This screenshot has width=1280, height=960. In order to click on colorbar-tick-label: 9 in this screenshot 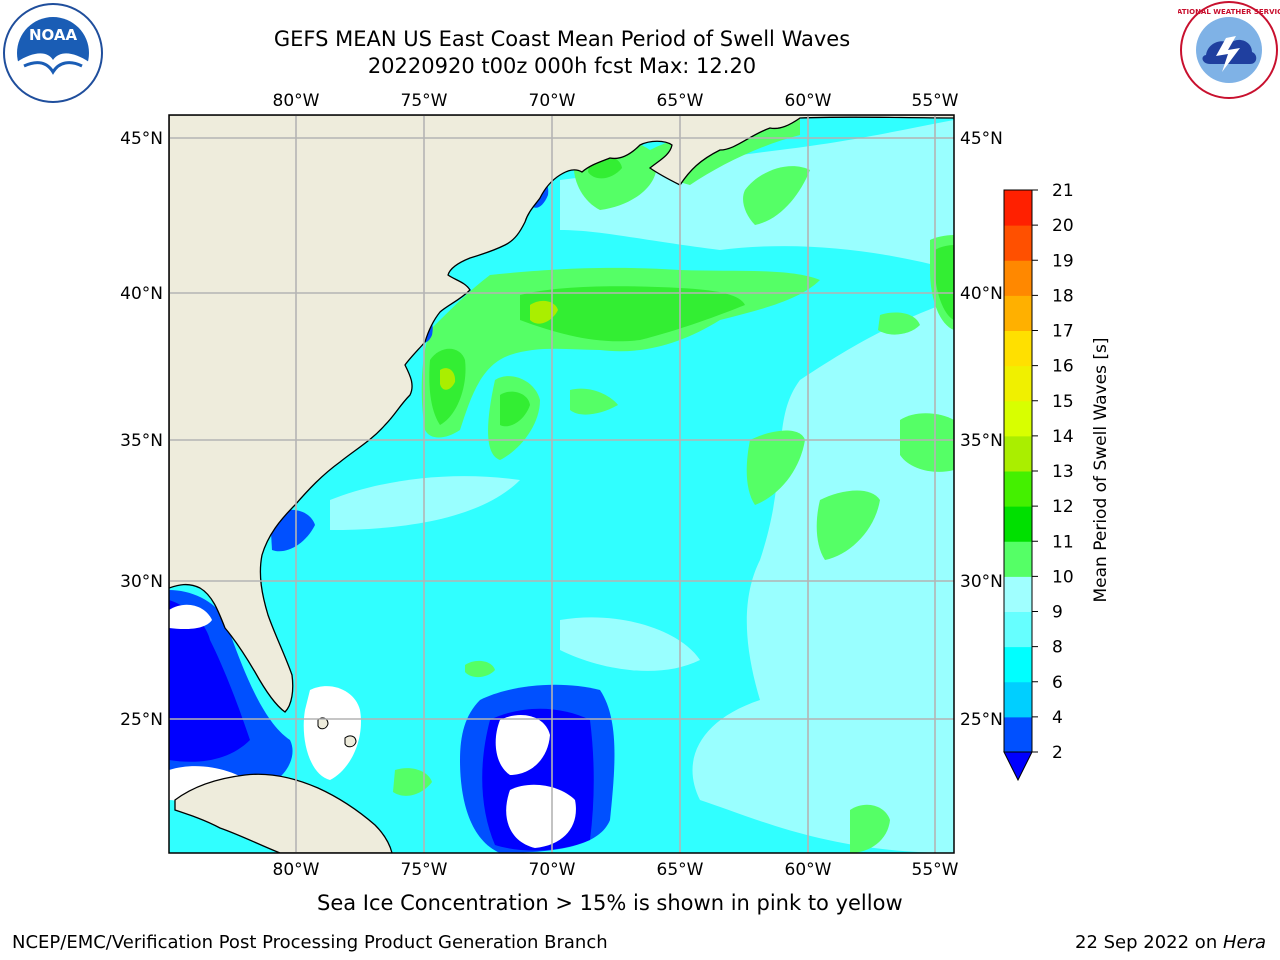, I will do `click(1057, 613)`.